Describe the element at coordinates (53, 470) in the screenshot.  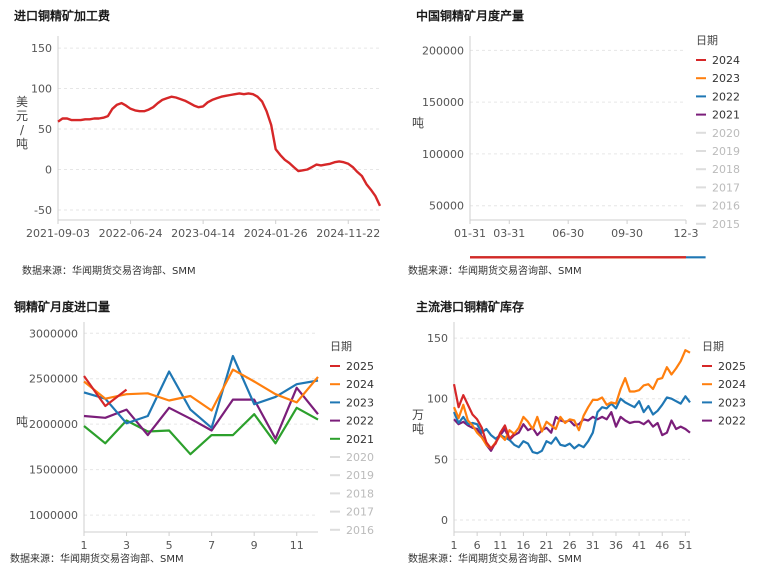
I see `y-tick-label: 1500000` at that location.